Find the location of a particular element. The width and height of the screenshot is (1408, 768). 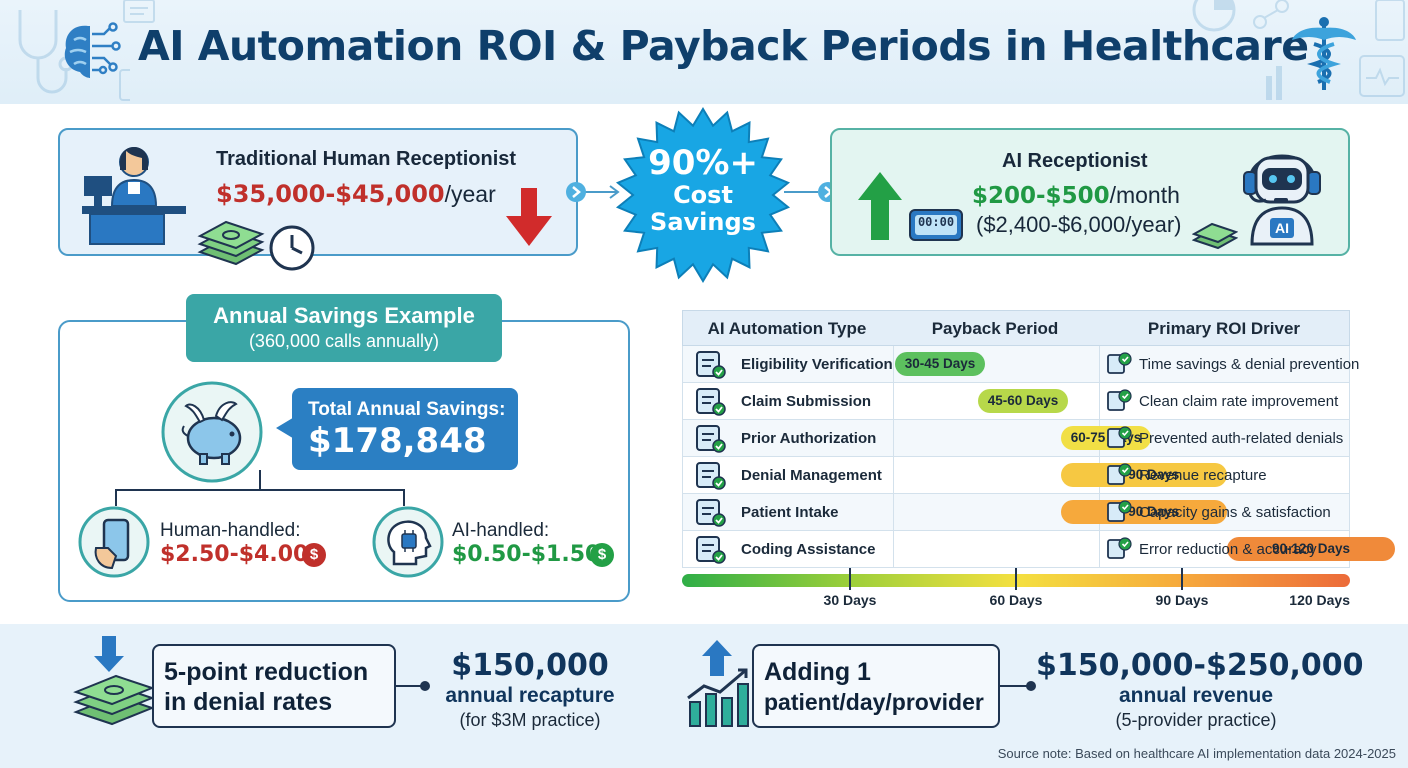

human-handled-label: Human-handled: is located at coordinates (230, 530).